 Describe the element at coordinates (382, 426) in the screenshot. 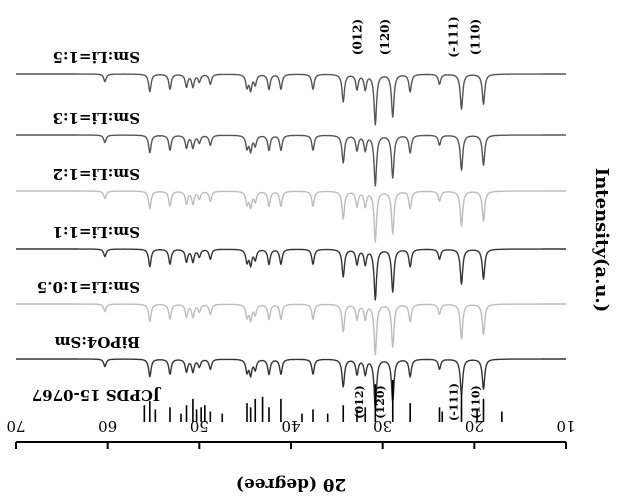

I see `x-tick-label: 30` at that location.